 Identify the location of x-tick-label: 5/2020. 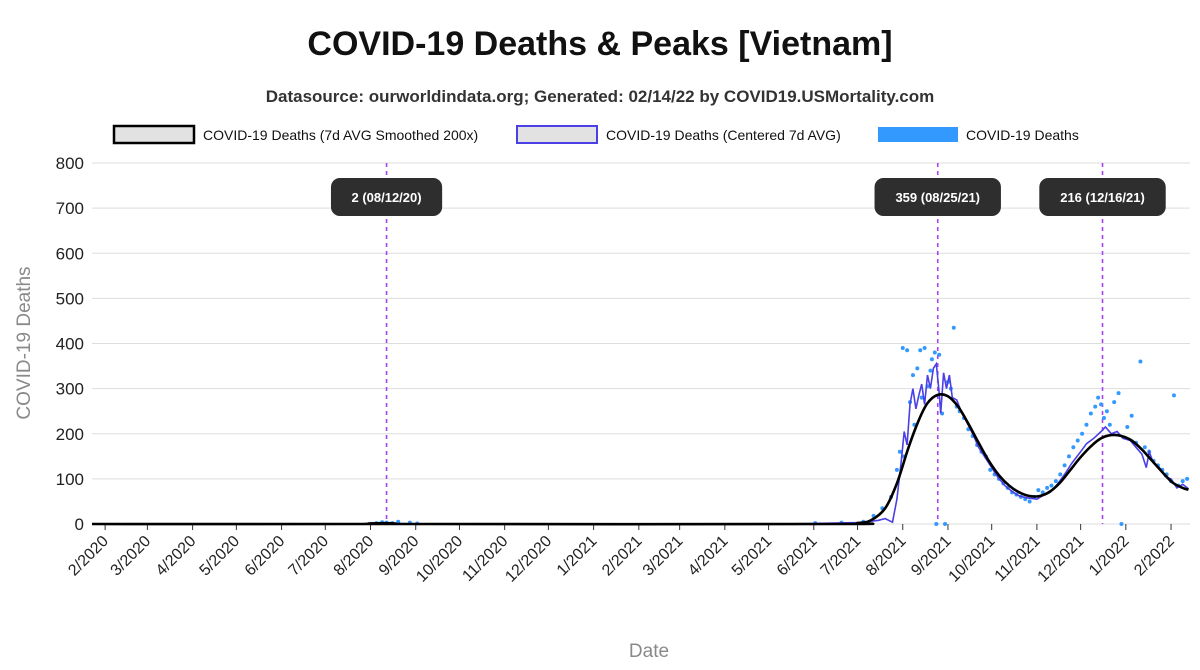
(220, 556).